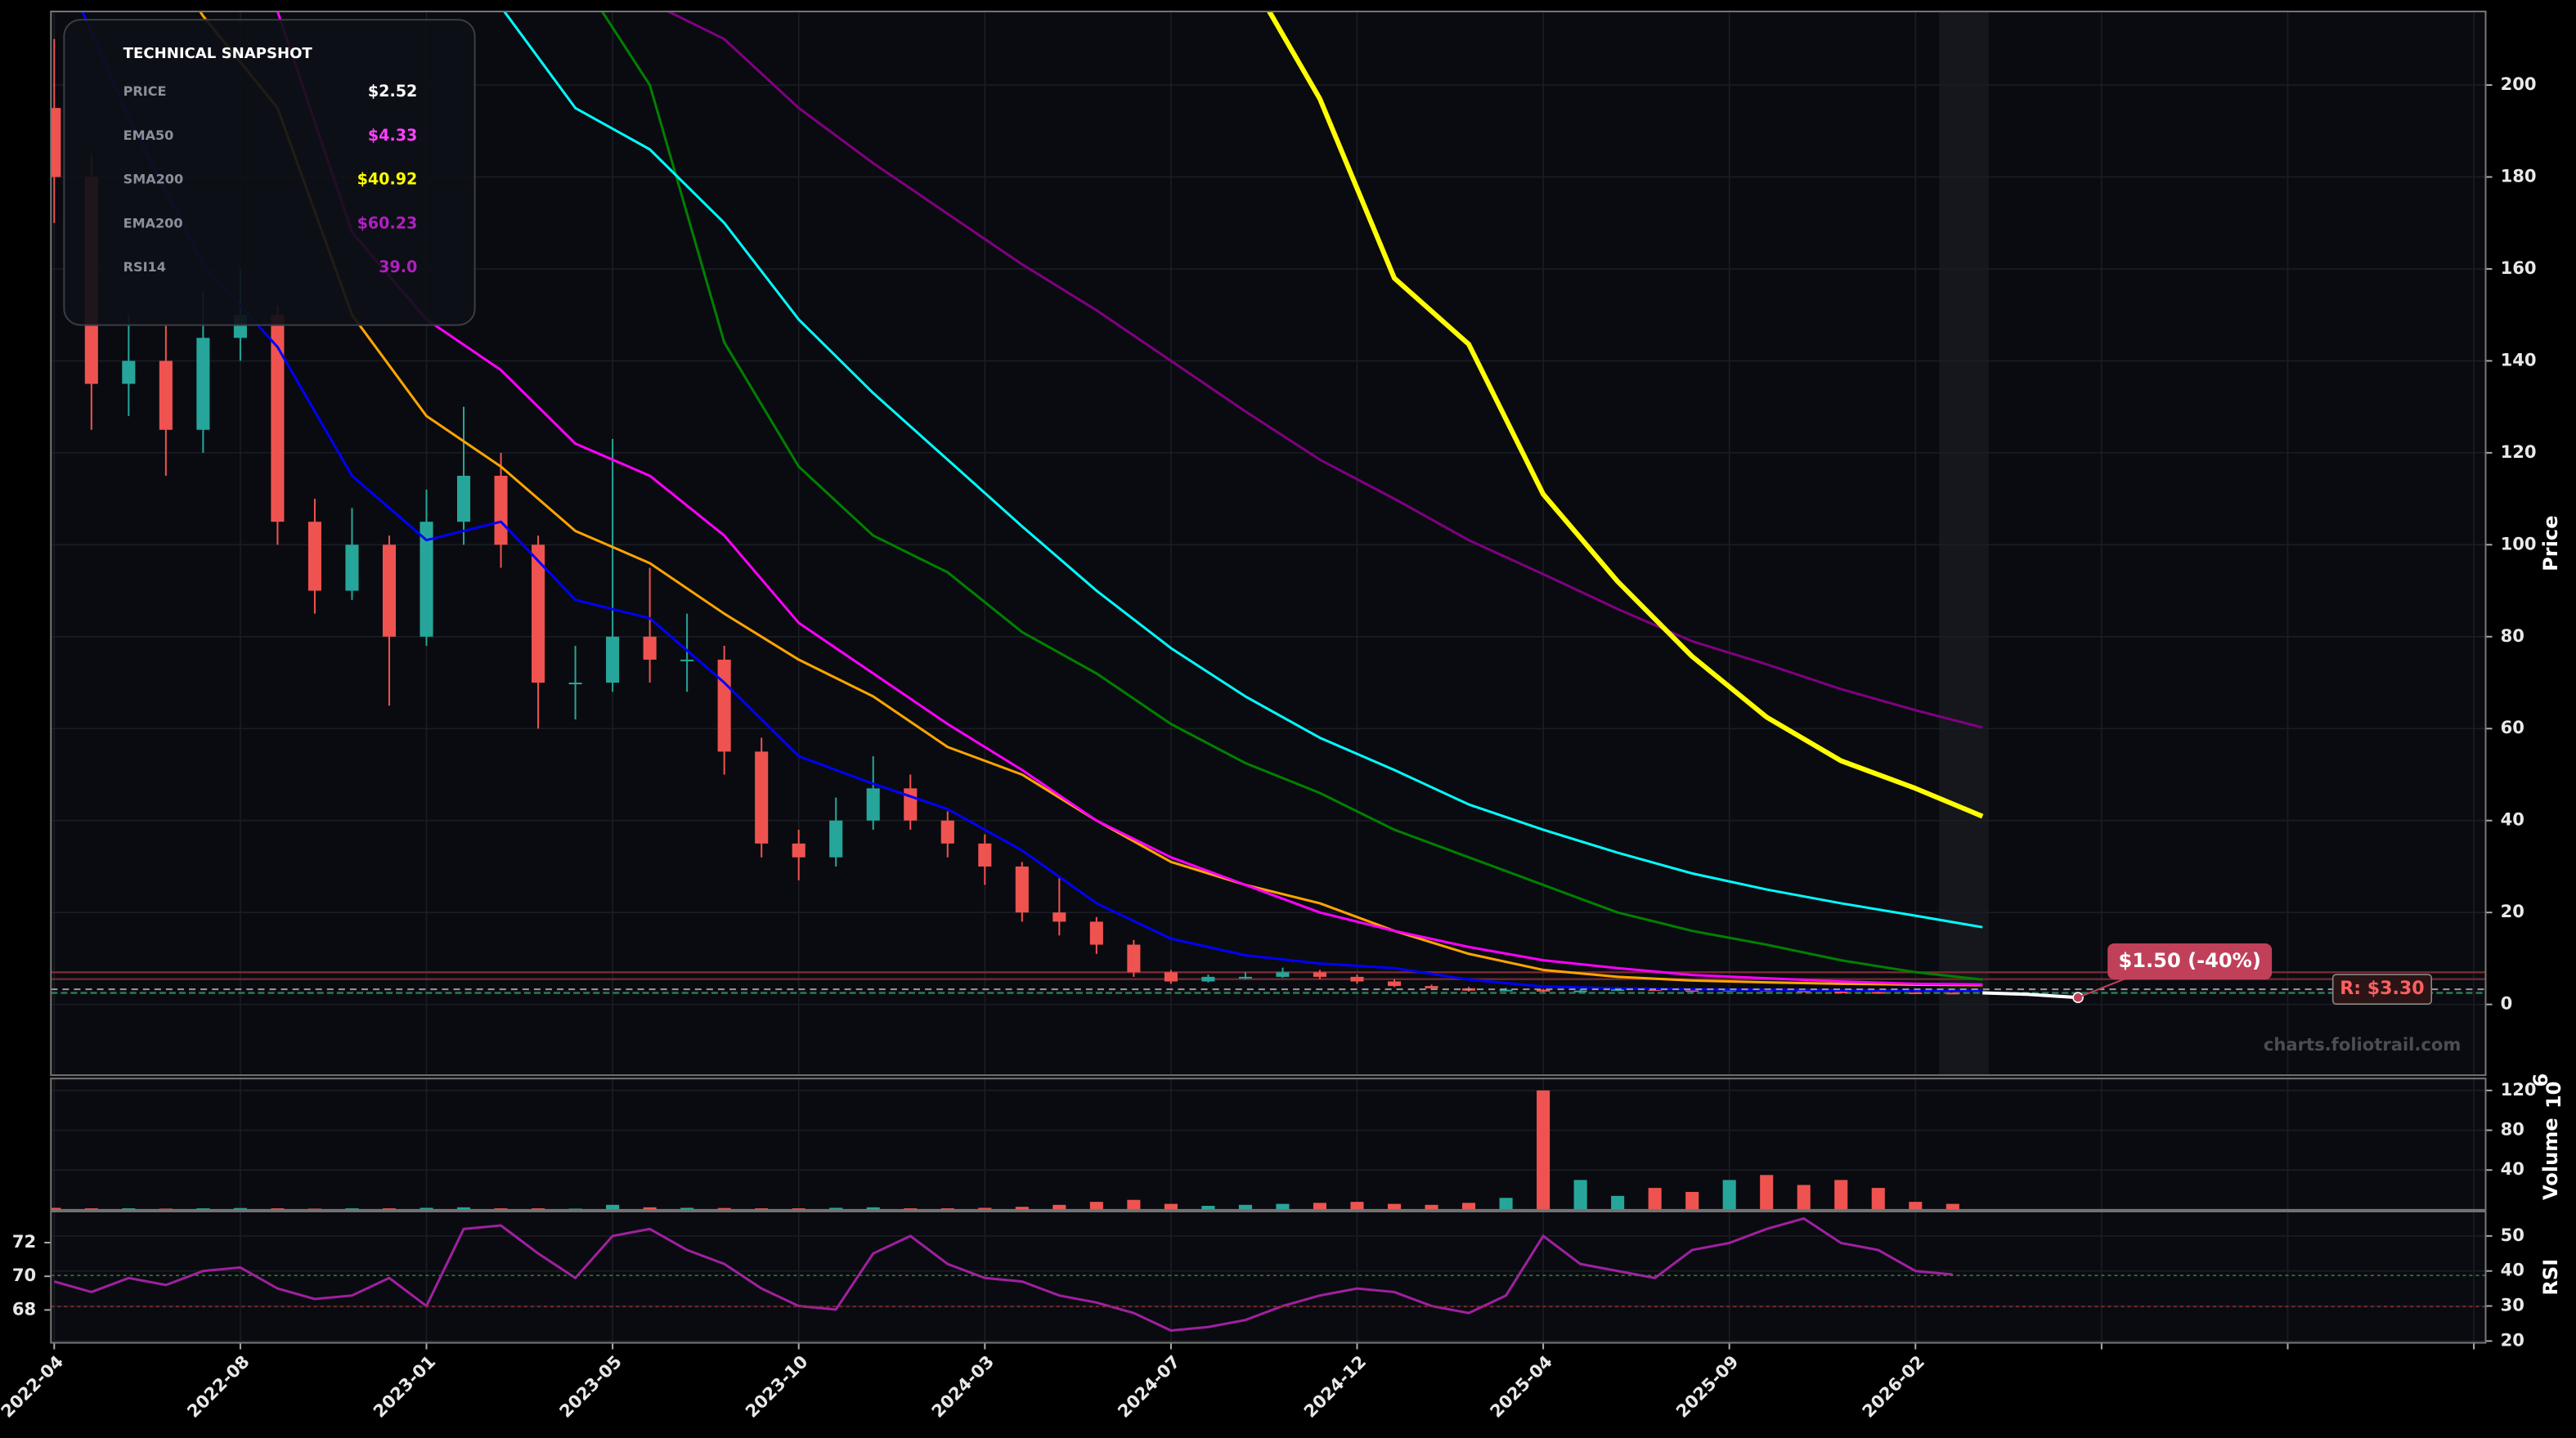  I want to click on volume-panel, so click(1268, 1144).